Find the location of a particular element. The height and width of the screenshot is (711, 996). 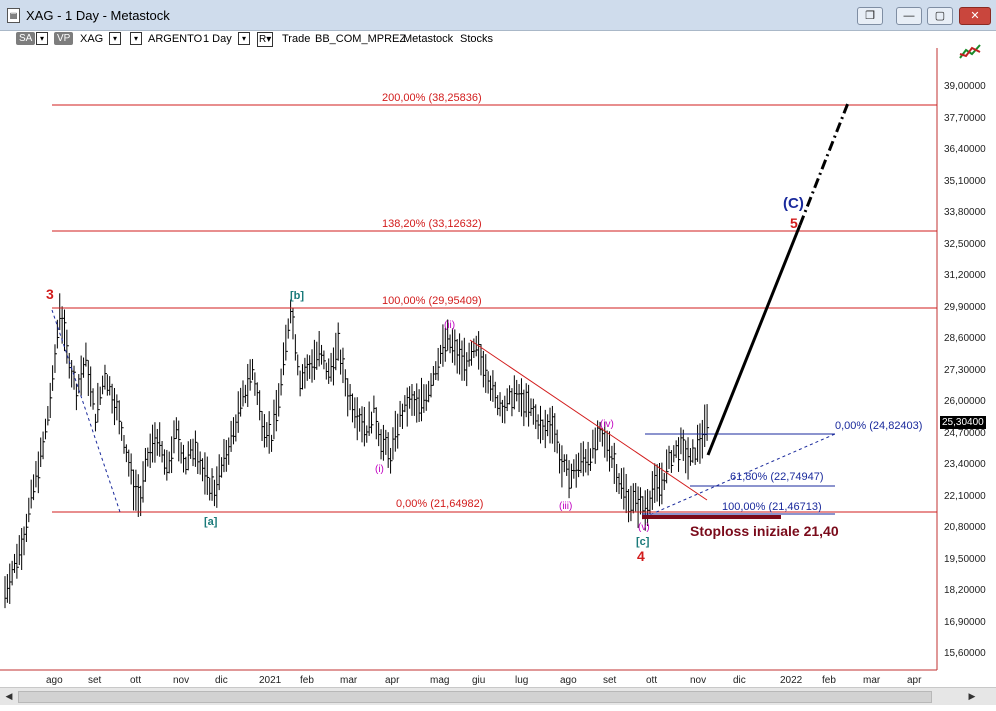

period-label: 1 Day is located at coordinates (217, 39).